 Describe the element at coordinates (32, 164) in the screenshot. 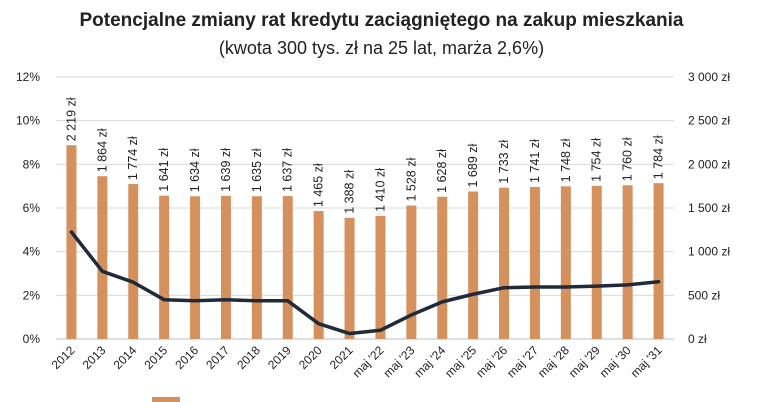

I see `left-tick-label: 8%` at that location.